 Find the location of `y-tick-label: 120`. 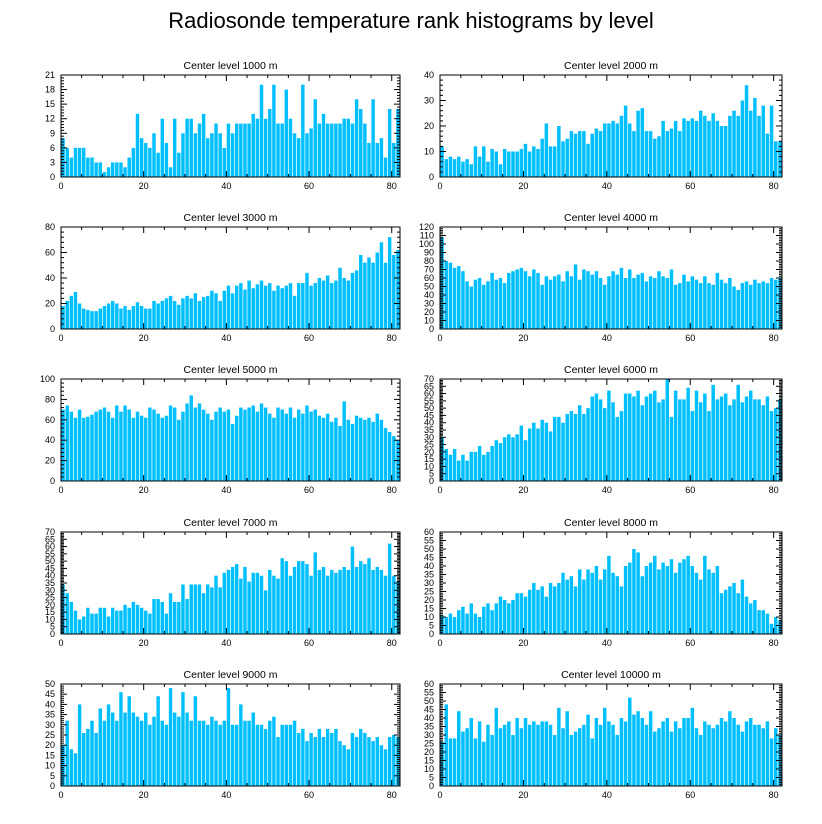

y-tick-label: 120 is located at coordinates (426, 227).